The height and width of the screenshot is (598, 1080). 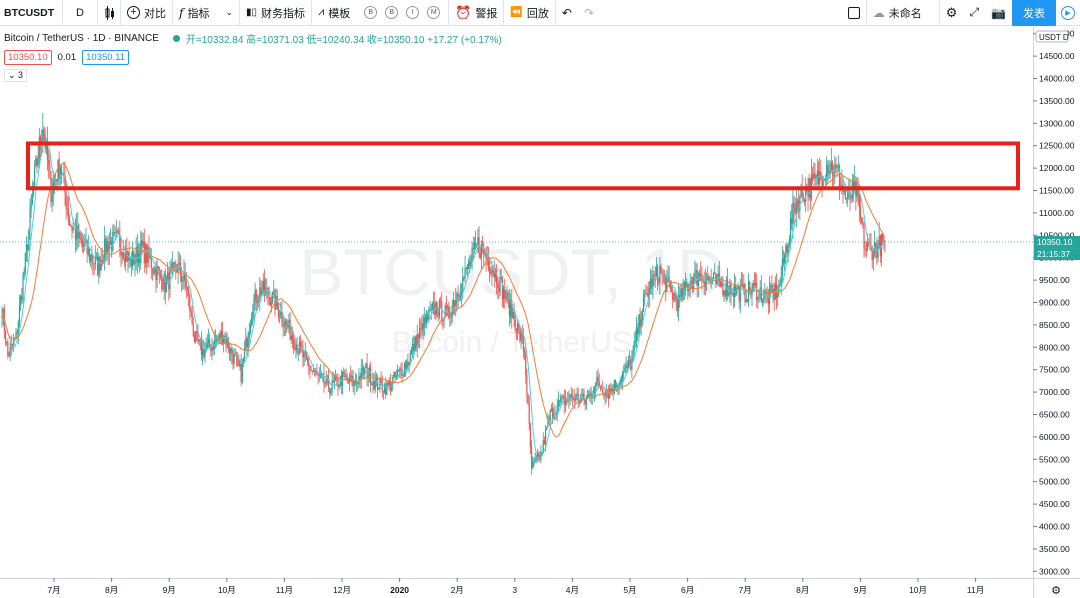 What do you see at coordinates (1053, 254) in the screenshot?
I see `countdown-label: 21:15:37` at bounding box center [1053, 254].